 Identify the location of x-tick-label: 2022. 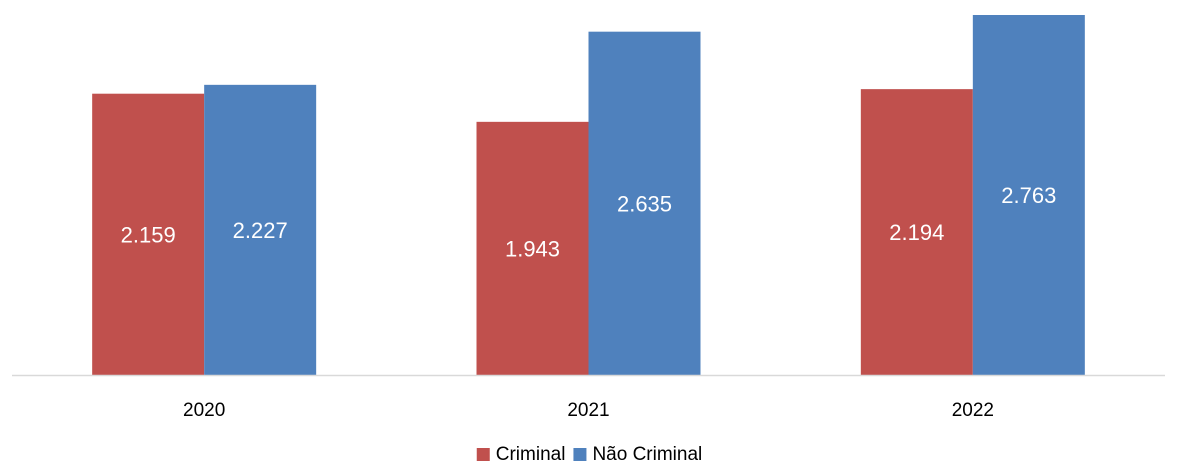
(973, 410).